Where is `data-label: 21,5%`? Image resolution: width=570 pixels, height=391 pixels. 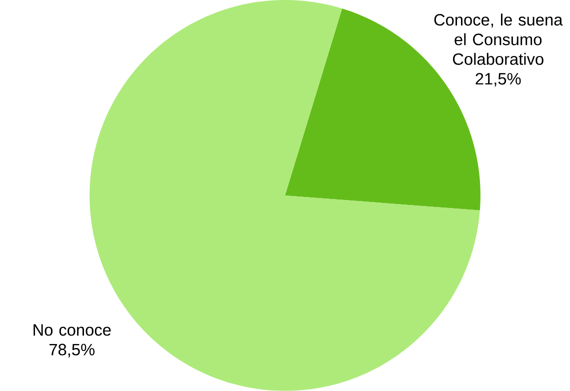 data-label: 21,5% is located at coordinates (498, 80).